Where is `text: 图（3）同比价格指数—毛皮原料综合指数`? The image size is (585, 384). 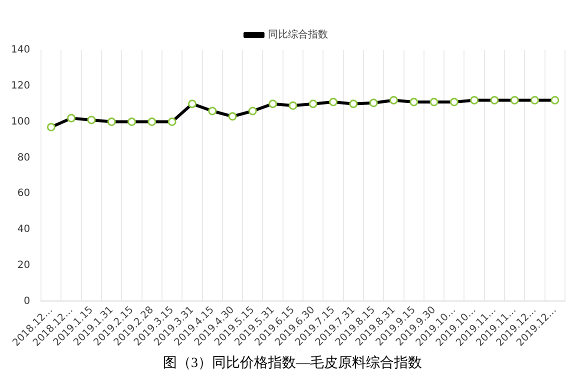 text: 图（3）同比价格指数—毛皮原料综合指数 is located at coordinates (292, 363).